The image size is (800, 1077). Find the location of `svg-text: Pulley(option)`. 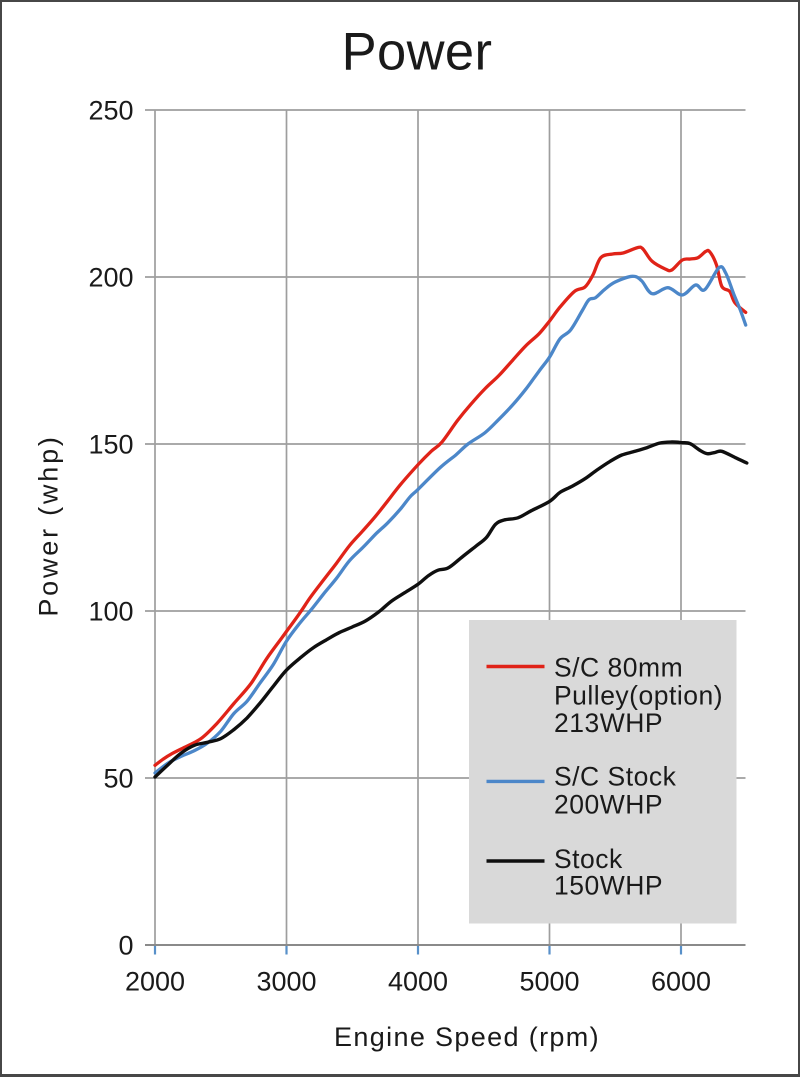

svg-text: Pulley(option) is located at coordinates (638, 696).